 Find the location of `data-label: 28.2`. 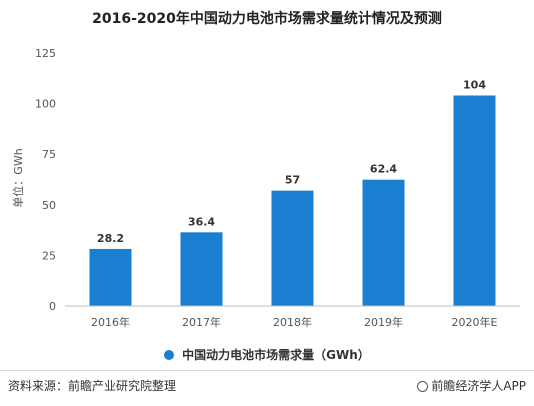

data-label: 28.2 is located at coordinates (110, 238).